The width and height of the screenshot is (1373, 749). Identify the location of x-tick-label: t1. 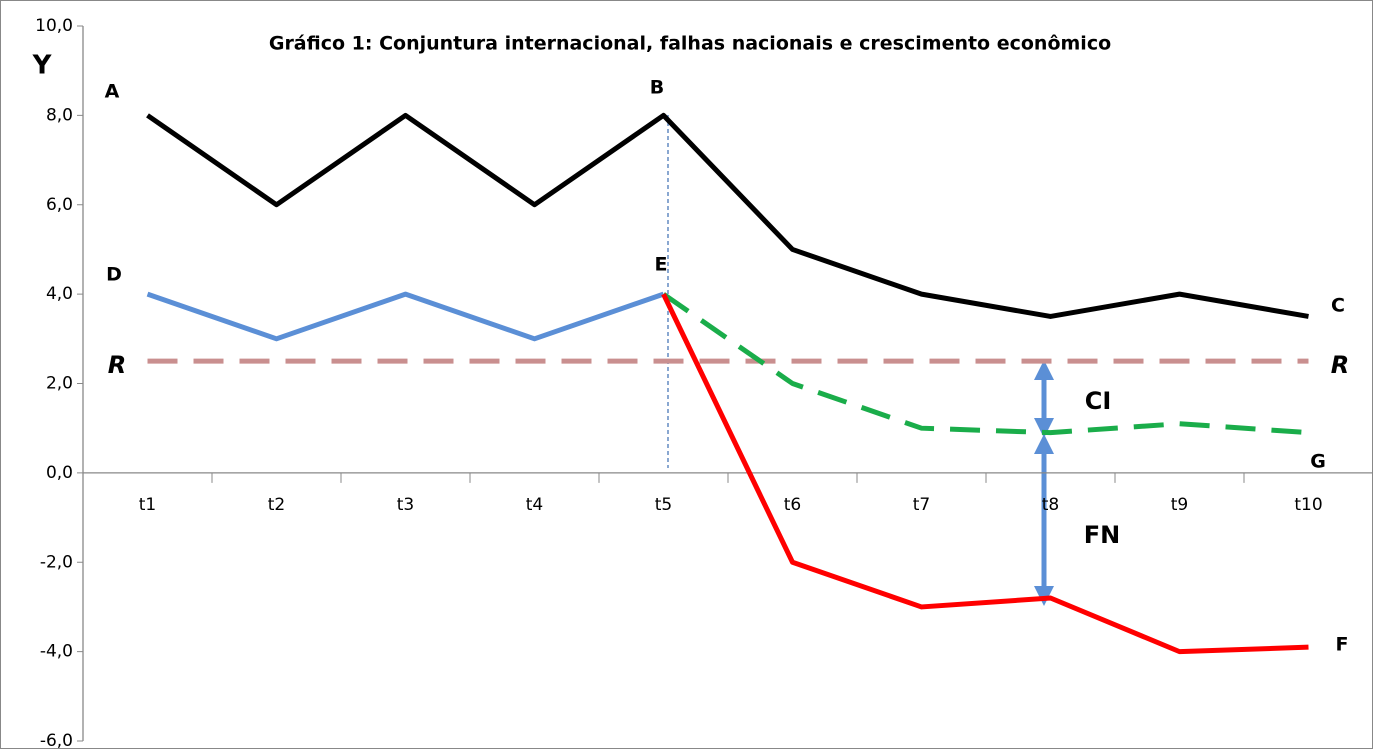
(147, 505).